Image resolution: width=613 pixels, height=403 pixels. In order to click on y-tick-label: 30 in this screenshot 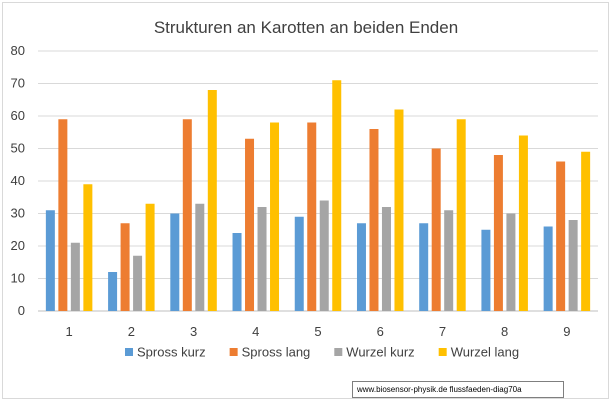, I will do `click(18, 213)`.